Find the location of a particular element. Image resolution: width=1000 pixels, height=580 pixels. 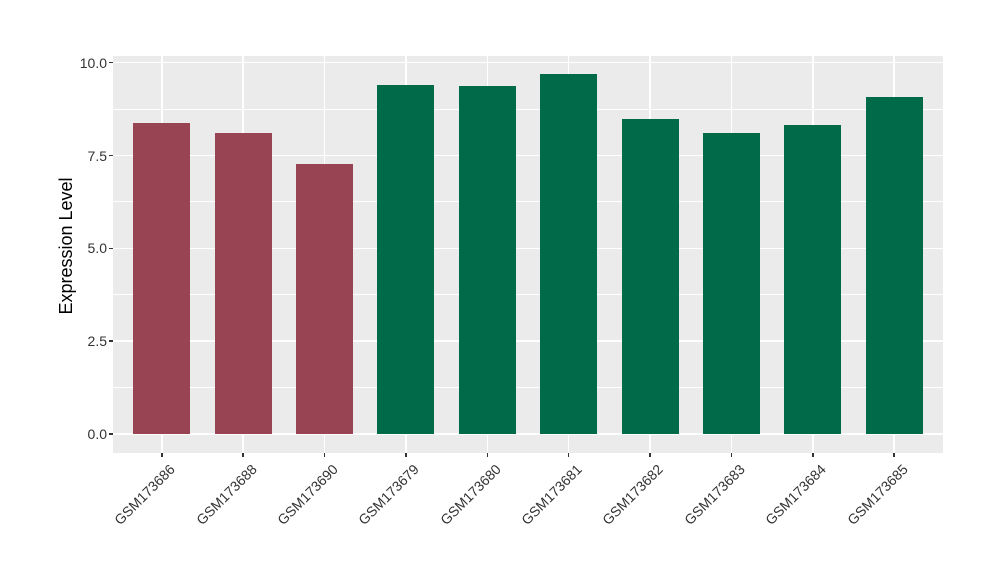

x-tick-label-GSM173684: GSM173684 is located at coordinates (796, 494).